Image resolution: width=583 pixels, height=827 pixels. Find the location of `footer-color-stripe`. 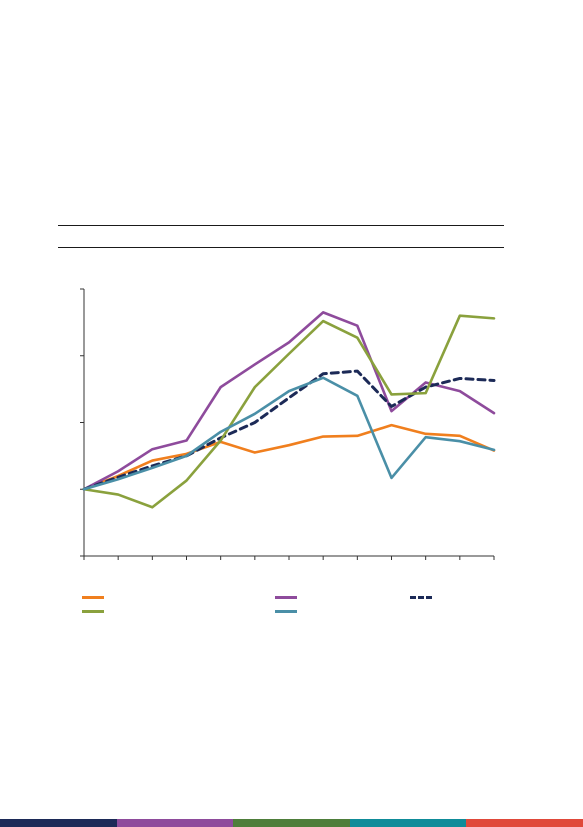

footer-color-stripe is located at coordinates (291, 823).